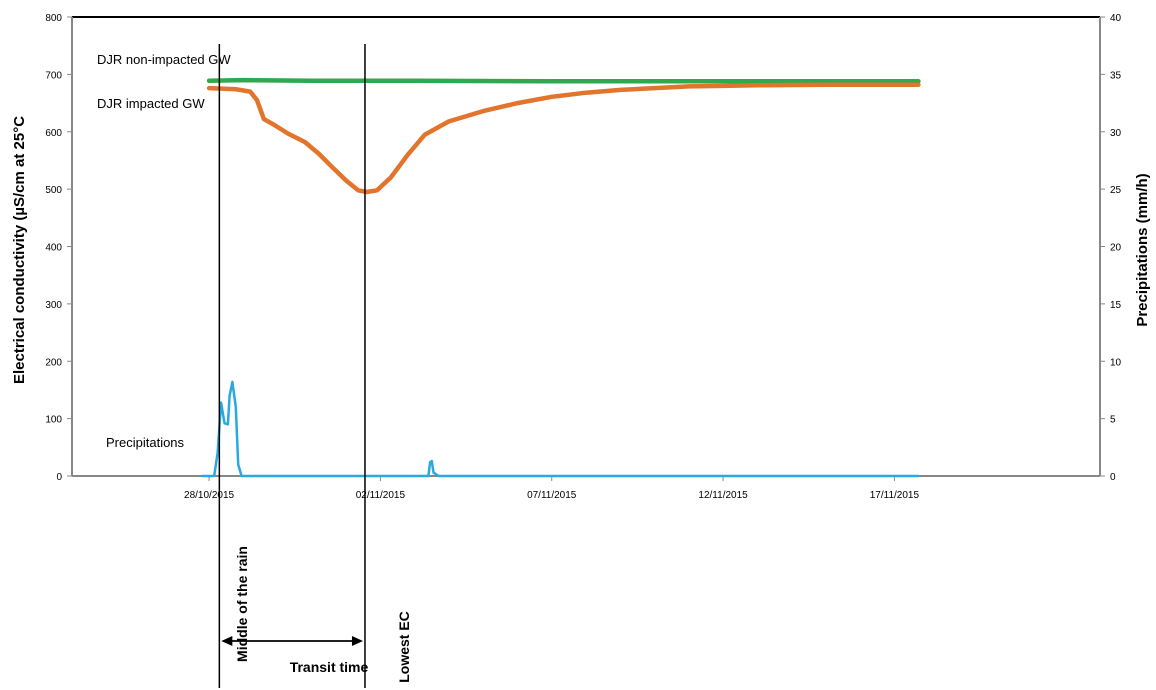 The width and height of the screenshot is (1156, 690). Describe the element at coordinates (1116, 18) in the screenshot. I see `y-right-tick-label: 40` at that location.